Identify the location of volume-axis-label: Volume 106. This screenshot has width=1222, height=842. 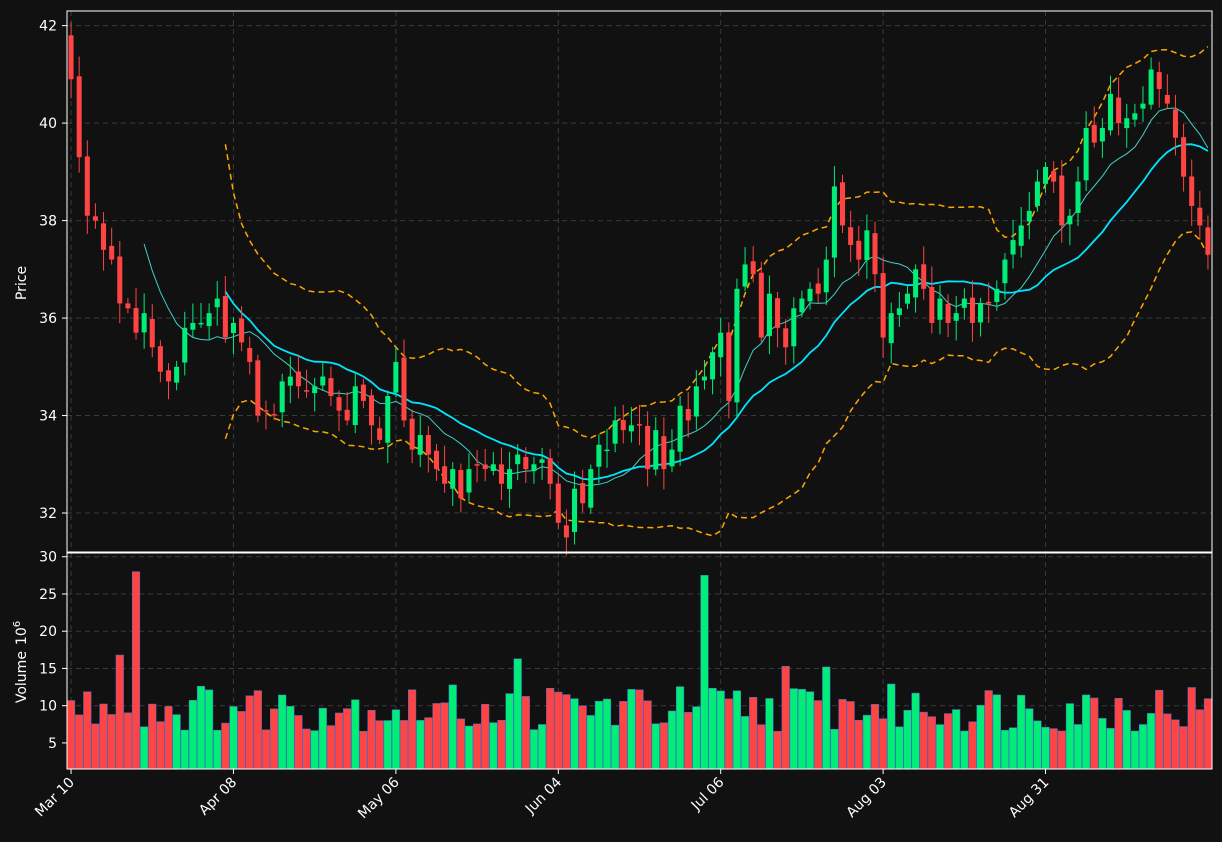
(21, 662).